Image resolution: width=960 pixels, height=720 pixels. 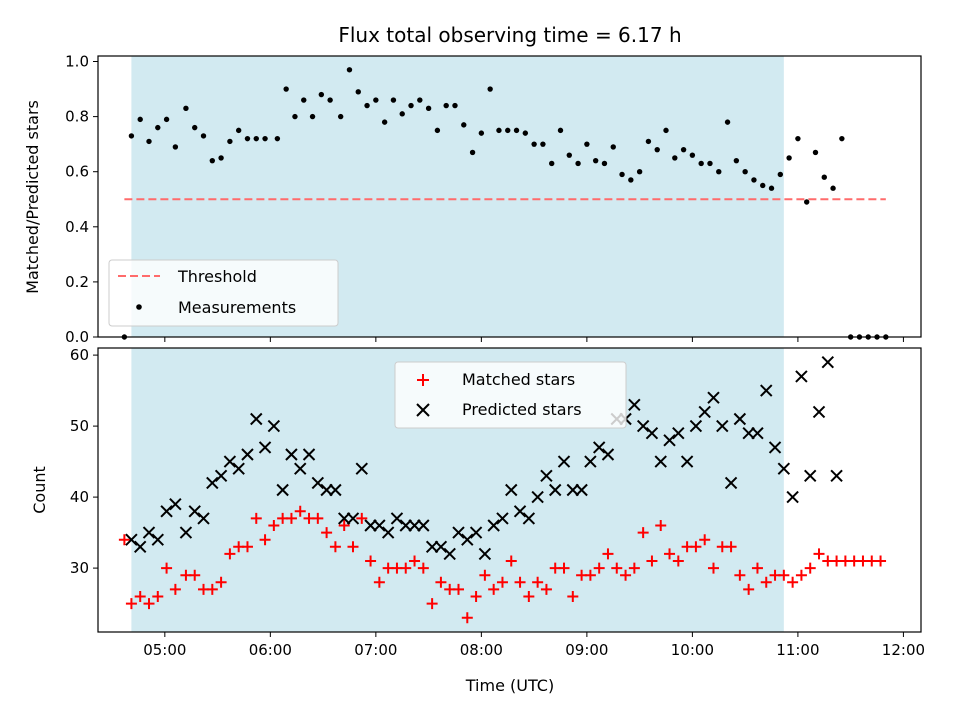 What do you see at coordinates (39, 490) in the screenshot?
I see `count-y-axis-label: Count` at bounding box center [39, 490].